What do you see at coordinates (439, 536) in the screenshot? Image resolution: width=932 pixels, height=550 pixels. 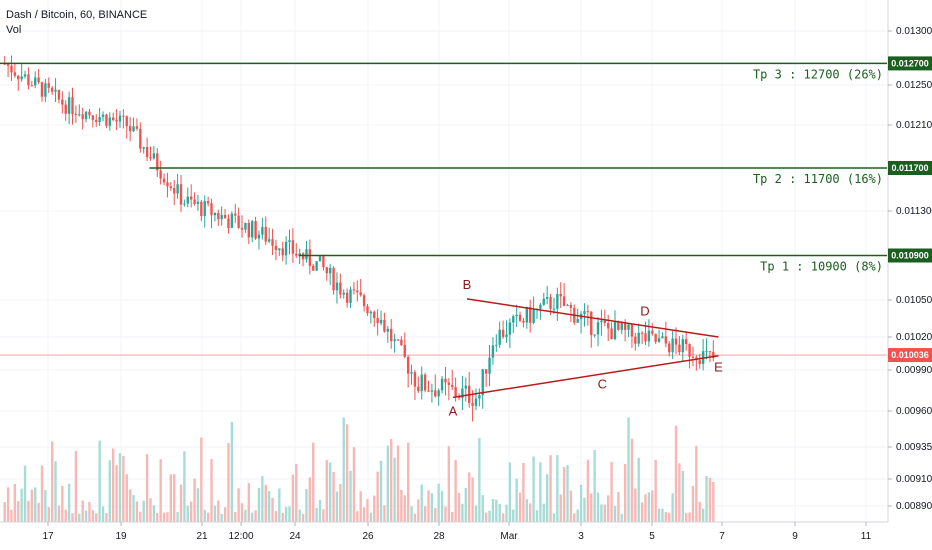 I see `time-tick-label: 28` at bounding box center [439, 536].